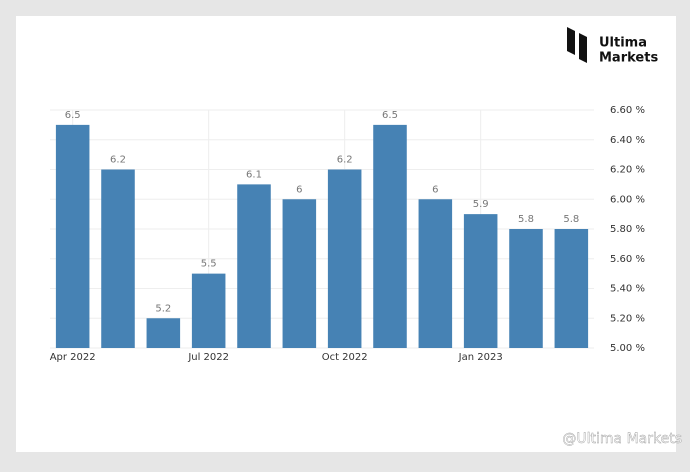 The width and height of the screenshot is (690, 472). What do you see at coordinates (163, 308) in the screenshot?
I see `value-label: 5.2` at bounding box center [163, 308].